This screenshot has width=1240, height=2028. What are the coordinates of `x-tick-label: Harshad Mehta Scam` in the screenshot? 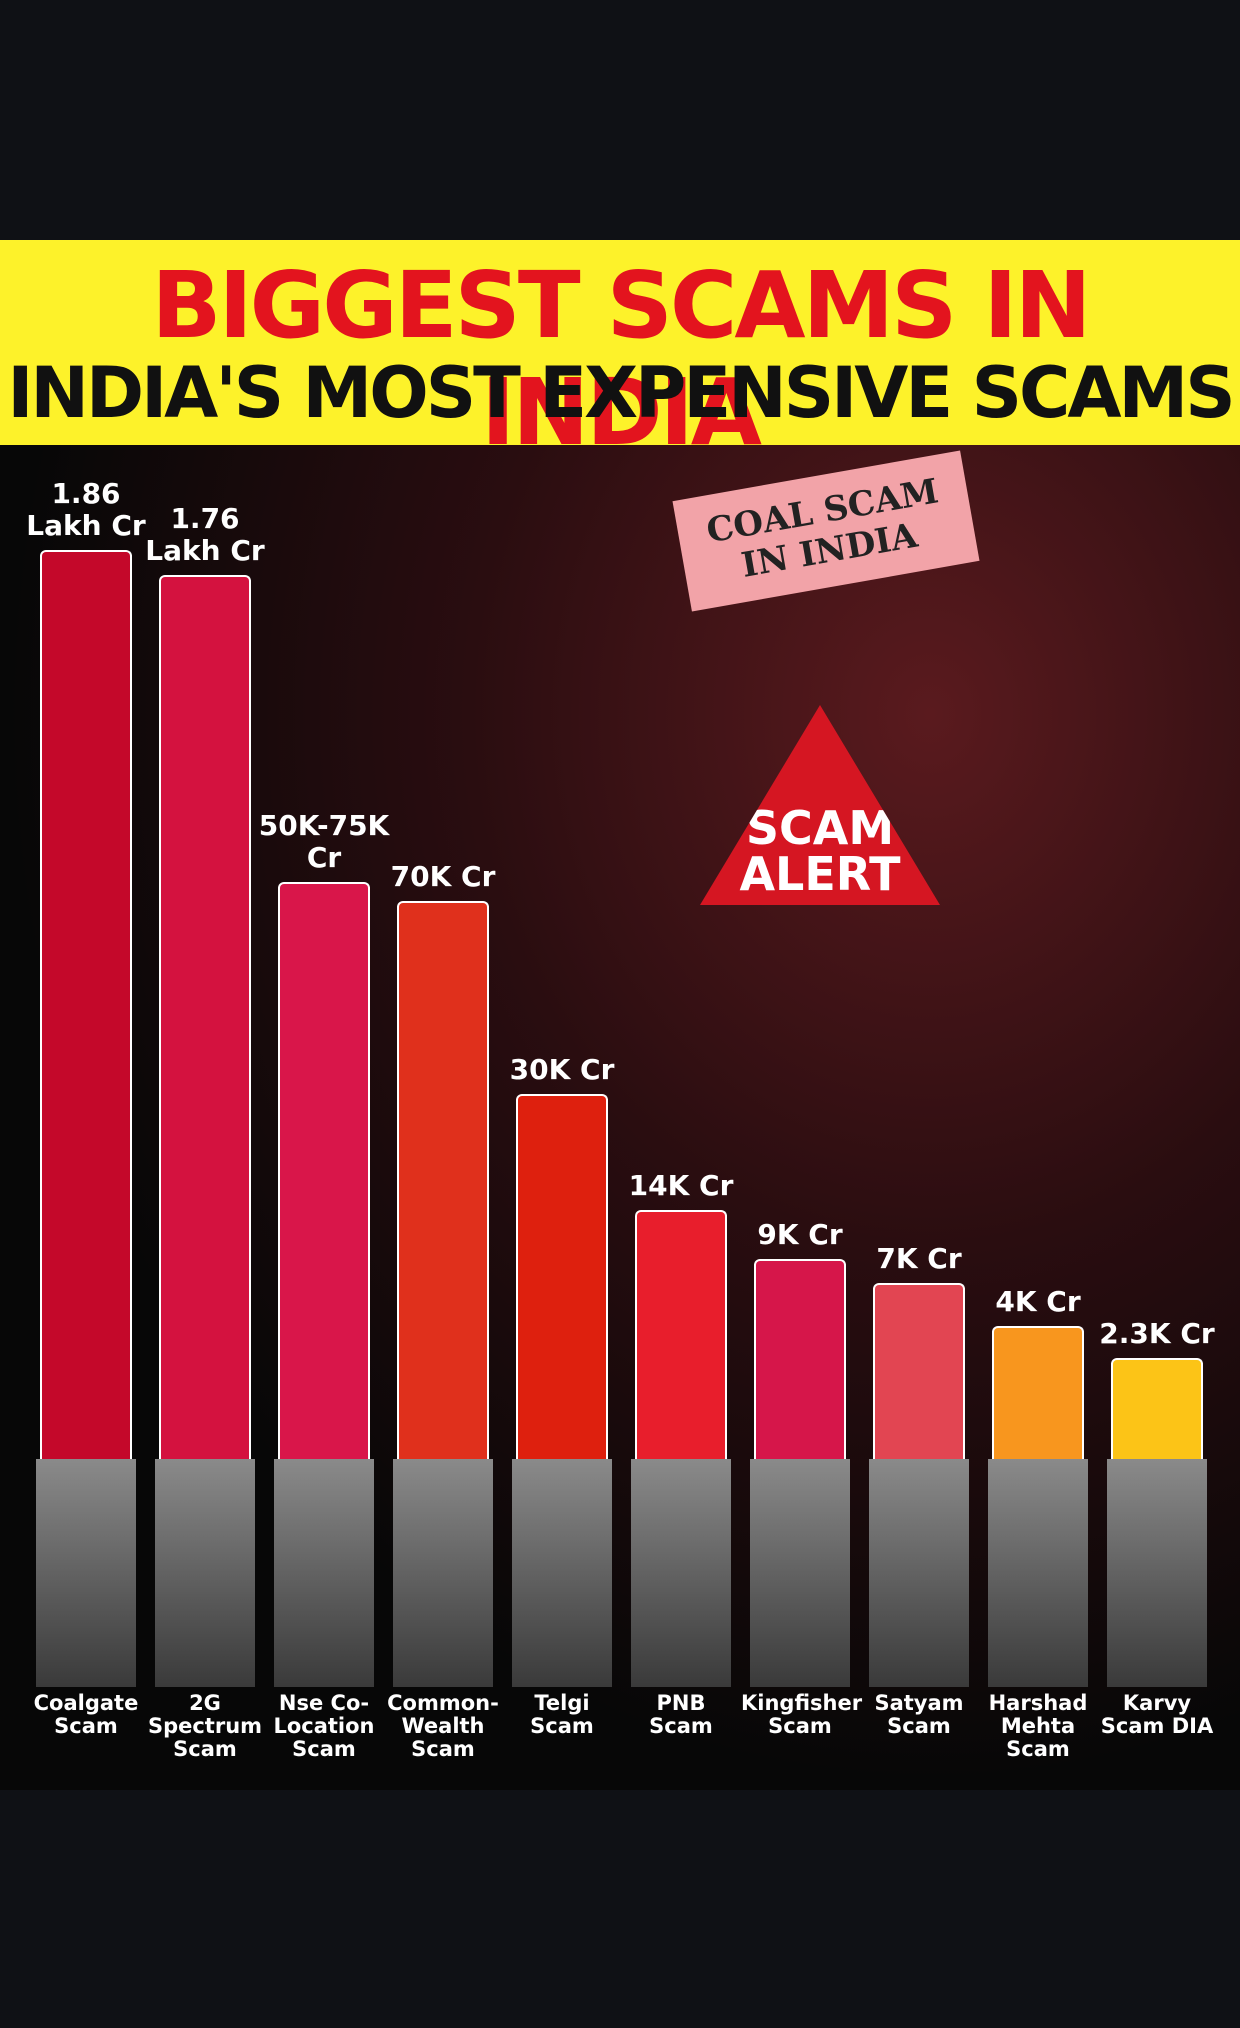 It's located at (1038, 1726).